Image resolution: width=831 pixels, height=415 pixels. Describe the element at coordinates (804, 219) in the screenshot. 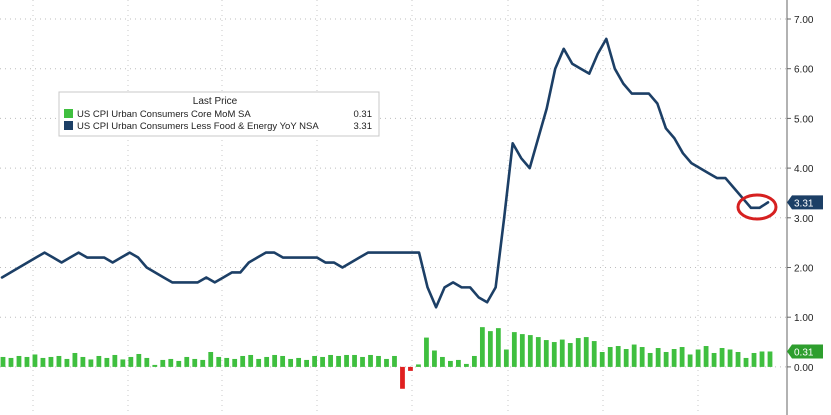

I see `y-tick-label: 3.00` at that location.